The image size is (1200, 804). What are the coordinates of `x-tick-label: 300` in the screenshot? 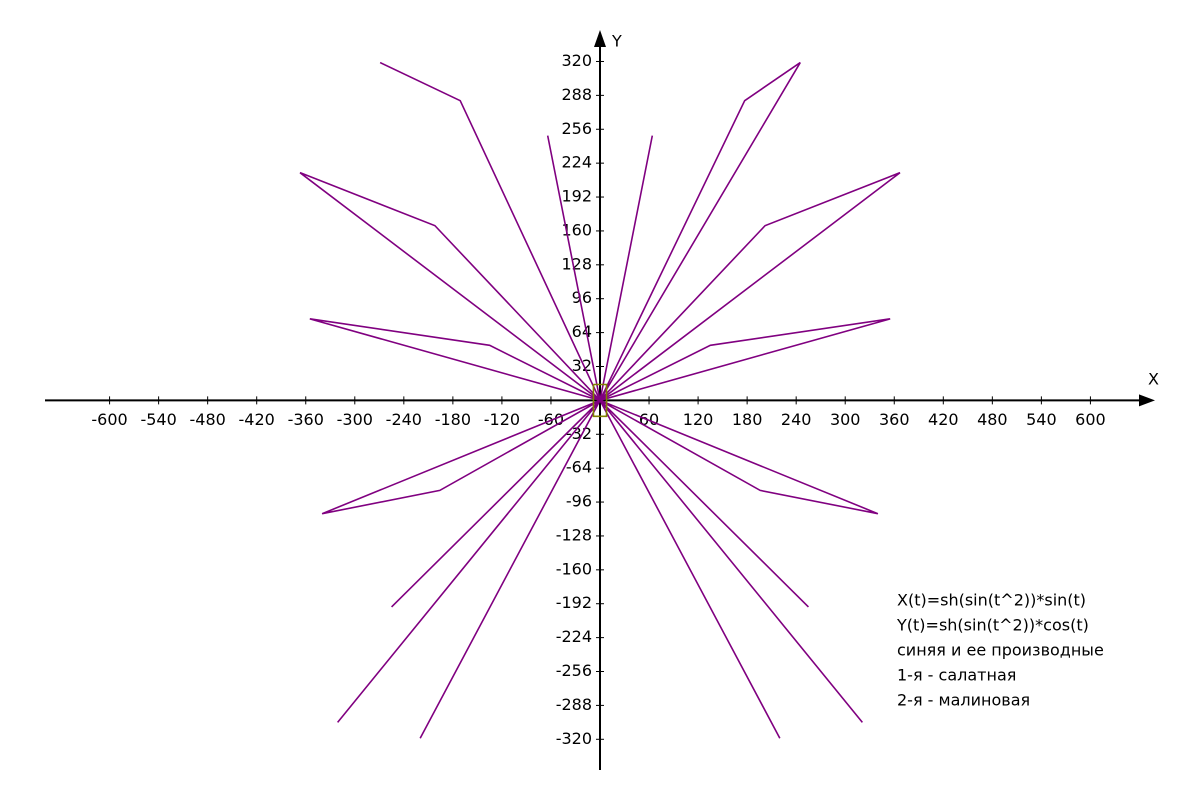 It's located at (845, 419).